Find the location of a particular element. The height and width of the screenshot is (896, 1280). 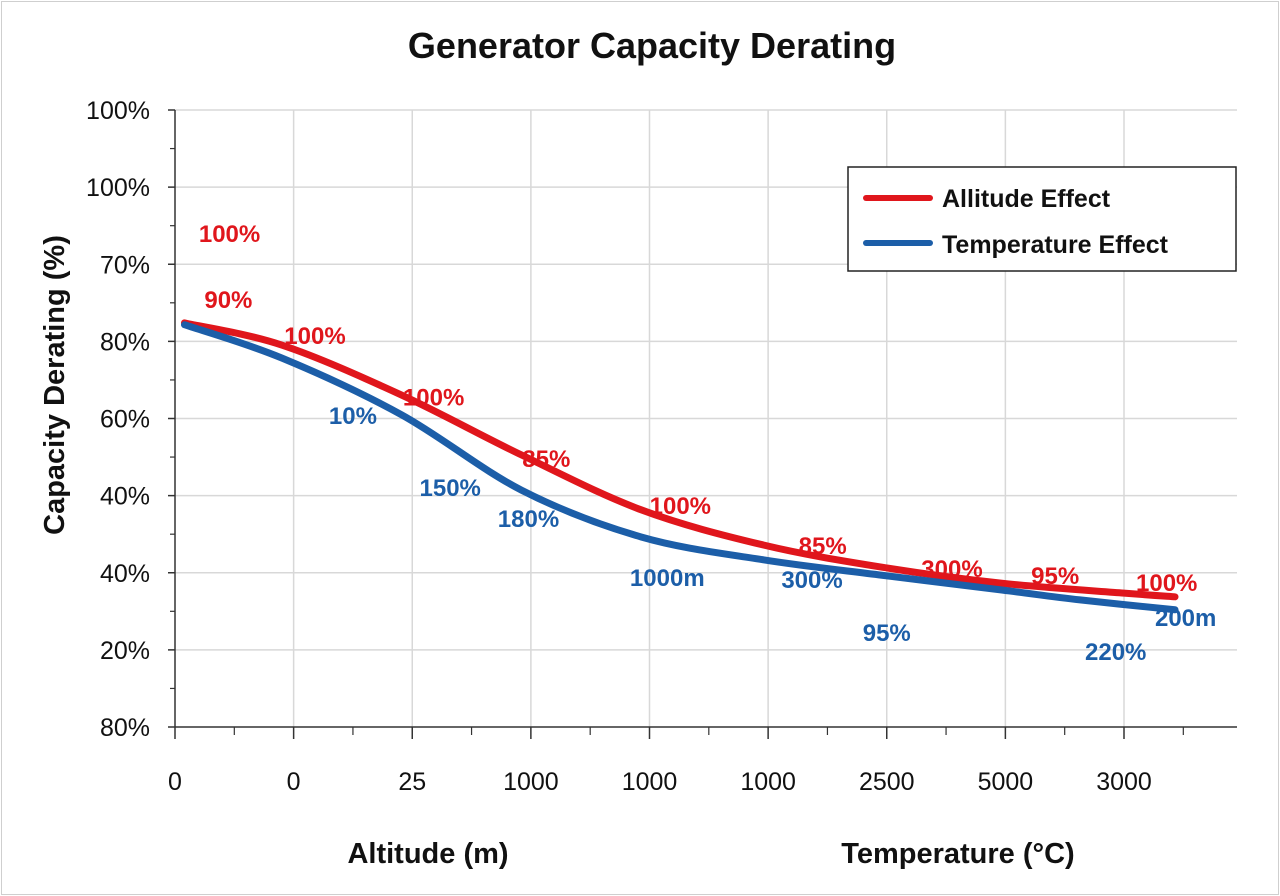

data-label: 150% is located at coordinates (450, 488).